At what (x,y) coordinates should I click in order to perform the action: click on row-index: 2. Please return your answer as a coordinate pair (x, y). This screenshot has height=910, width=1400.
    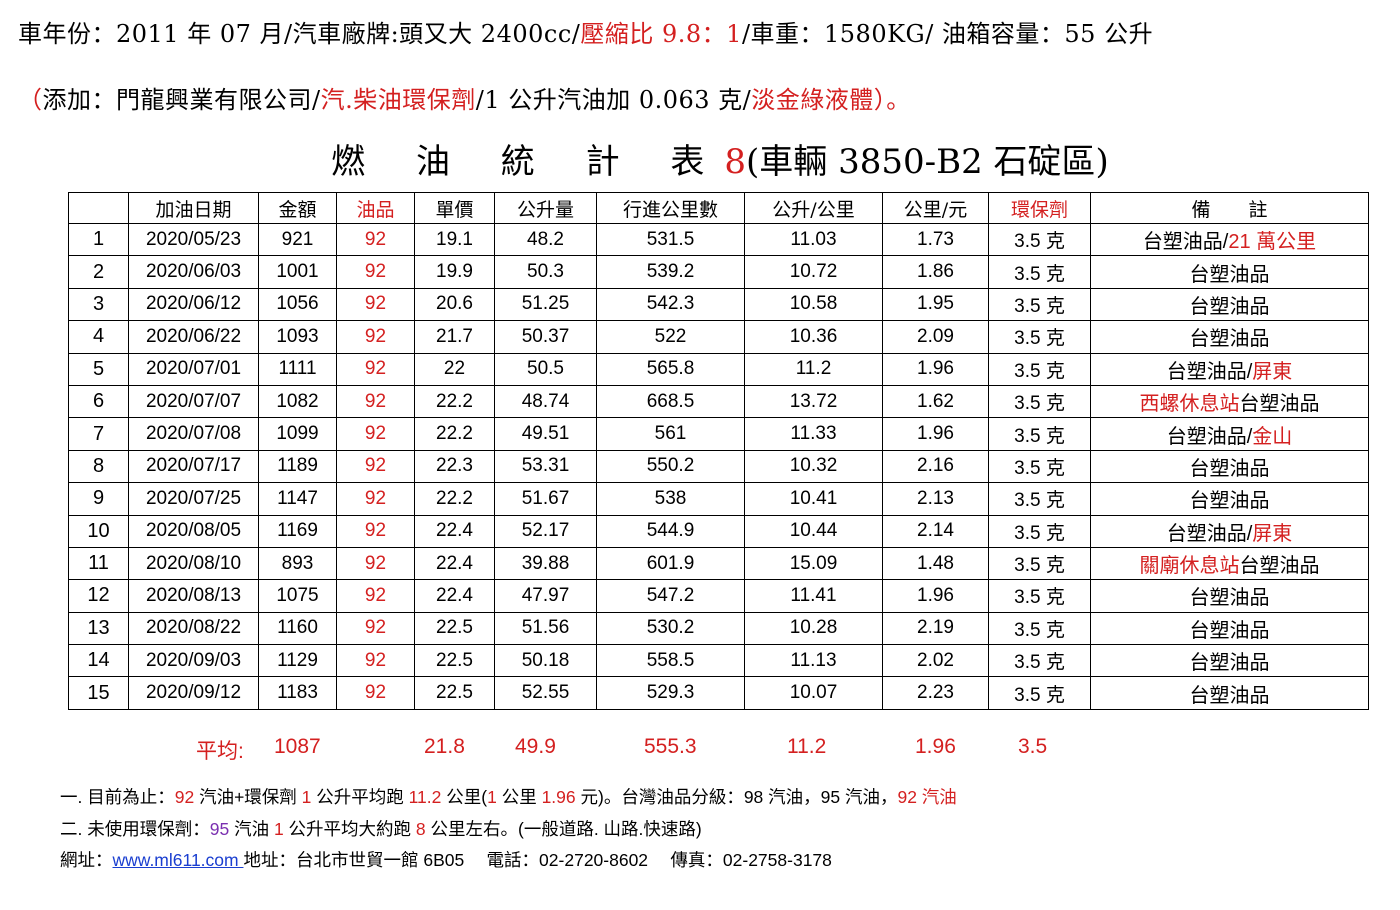
    Looking at the image, I should click on (98, 272).